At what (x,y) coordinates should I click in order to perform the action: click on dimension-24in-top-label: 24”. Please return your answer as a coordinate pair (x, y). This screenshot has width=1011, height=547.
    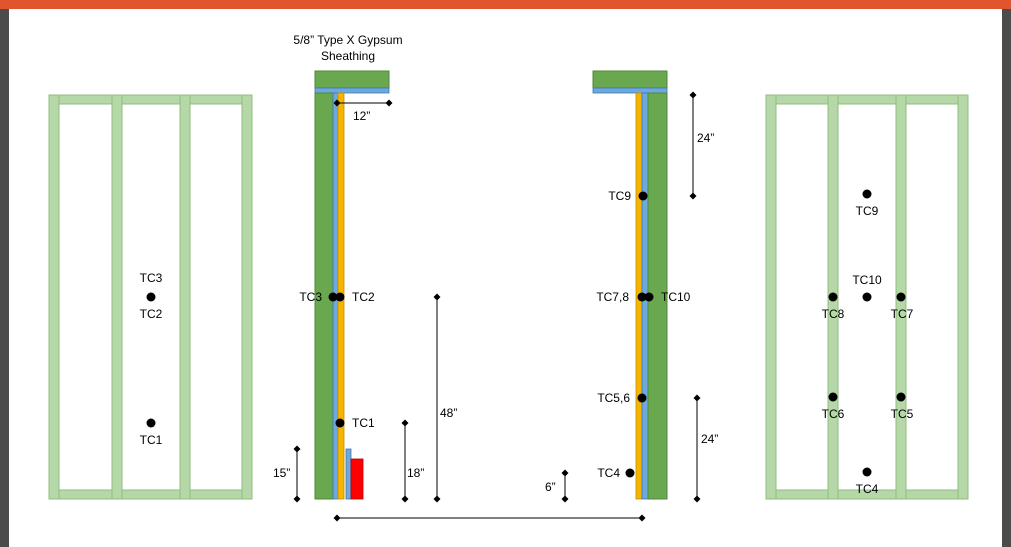
    Looking at the image, I should click on (705, 138).